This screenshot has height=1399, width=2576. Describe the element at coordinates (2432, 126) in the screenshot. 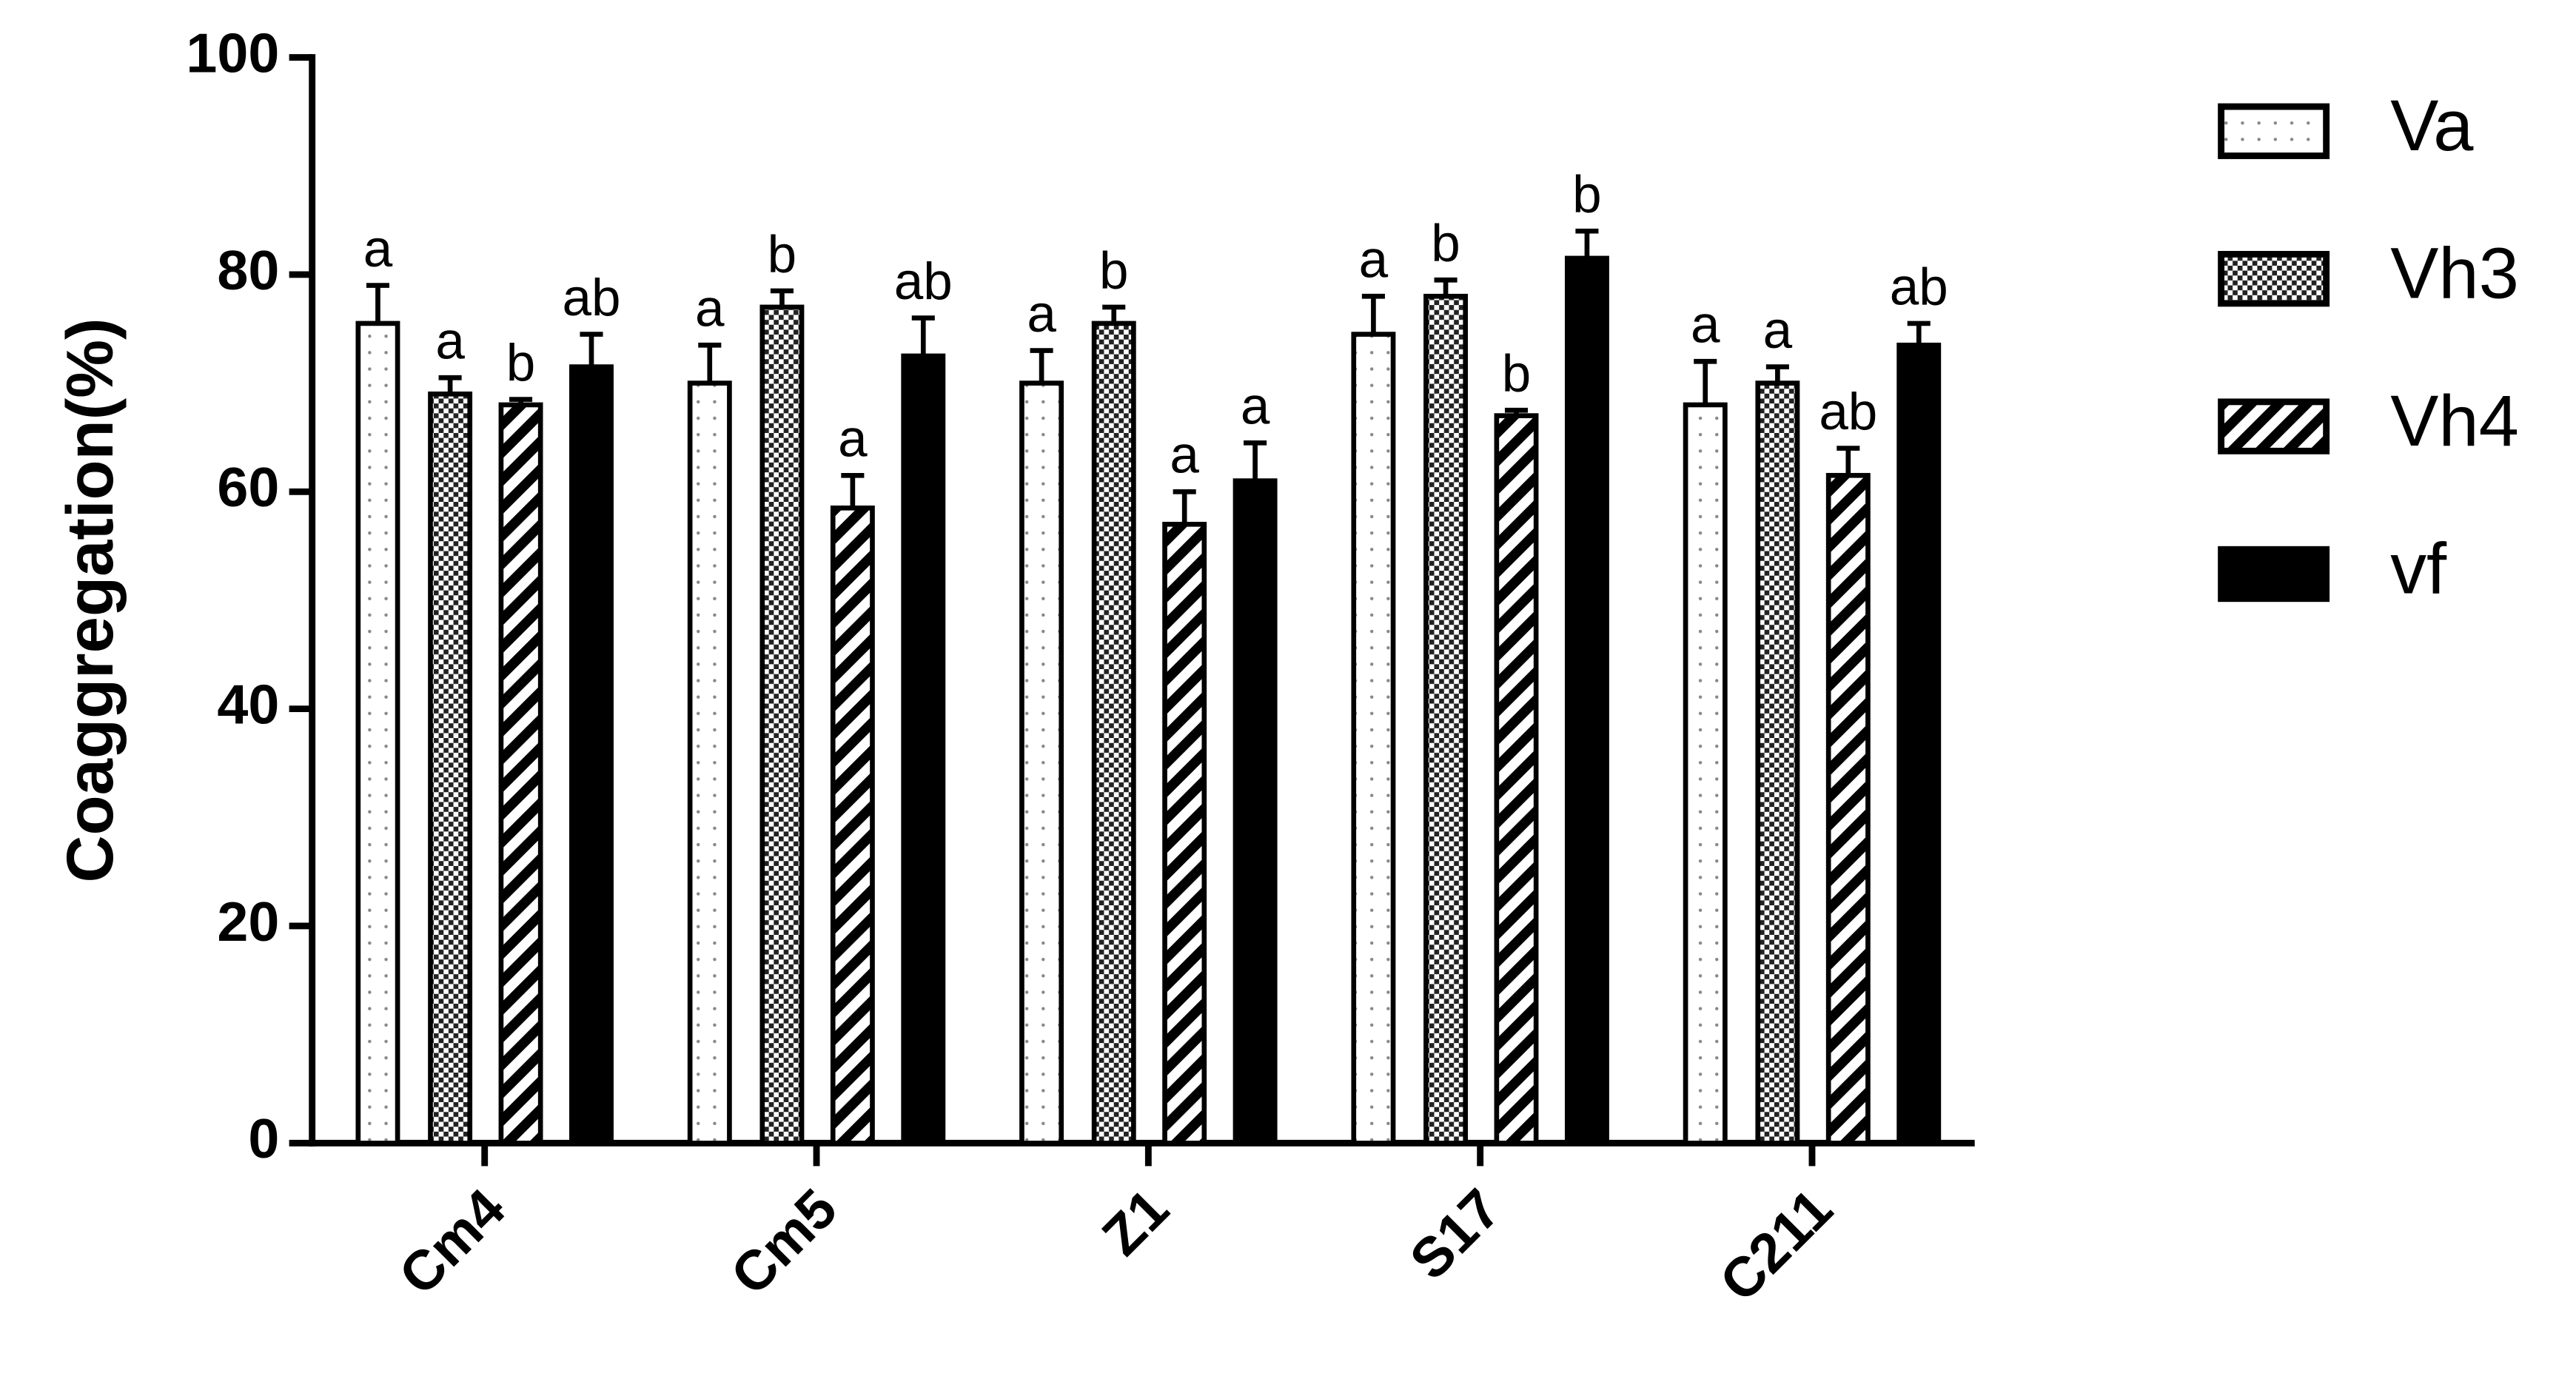

I see `legend-label: Va` at that location.